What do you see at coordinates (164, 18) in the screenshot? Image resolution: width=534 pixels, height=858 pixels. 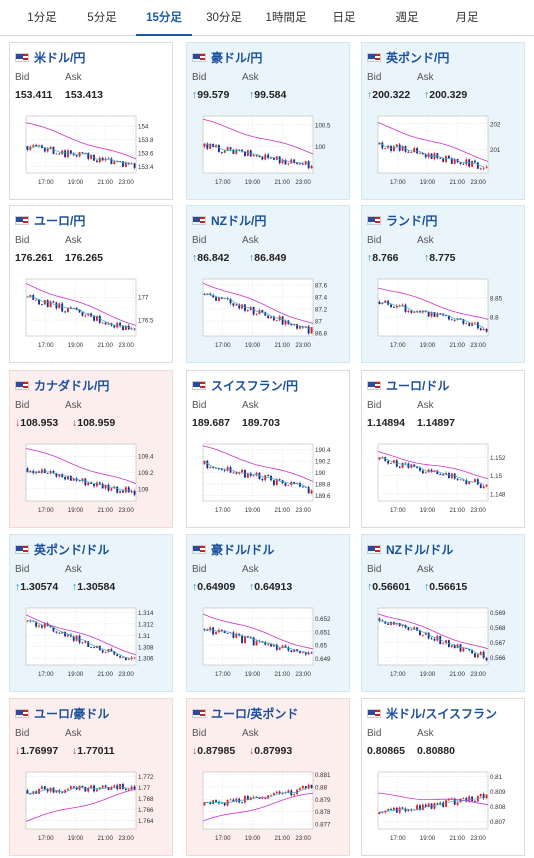 I see `tab-2: 15分足` at bounding box center [164, 18].